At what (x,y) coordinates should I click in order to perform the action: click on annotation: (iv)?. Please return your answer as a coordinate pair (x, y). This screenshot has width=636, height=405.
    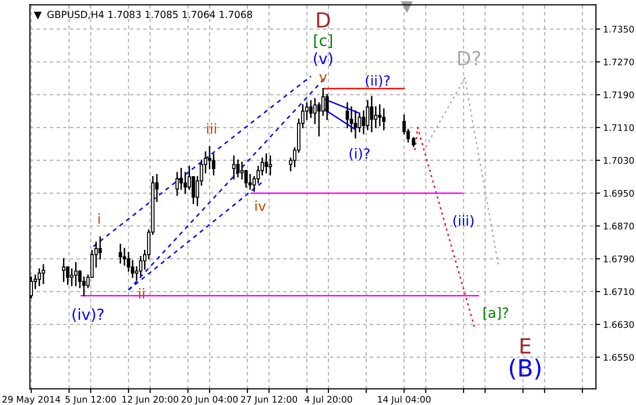
    Looking at the image, I should click on (88, 315).